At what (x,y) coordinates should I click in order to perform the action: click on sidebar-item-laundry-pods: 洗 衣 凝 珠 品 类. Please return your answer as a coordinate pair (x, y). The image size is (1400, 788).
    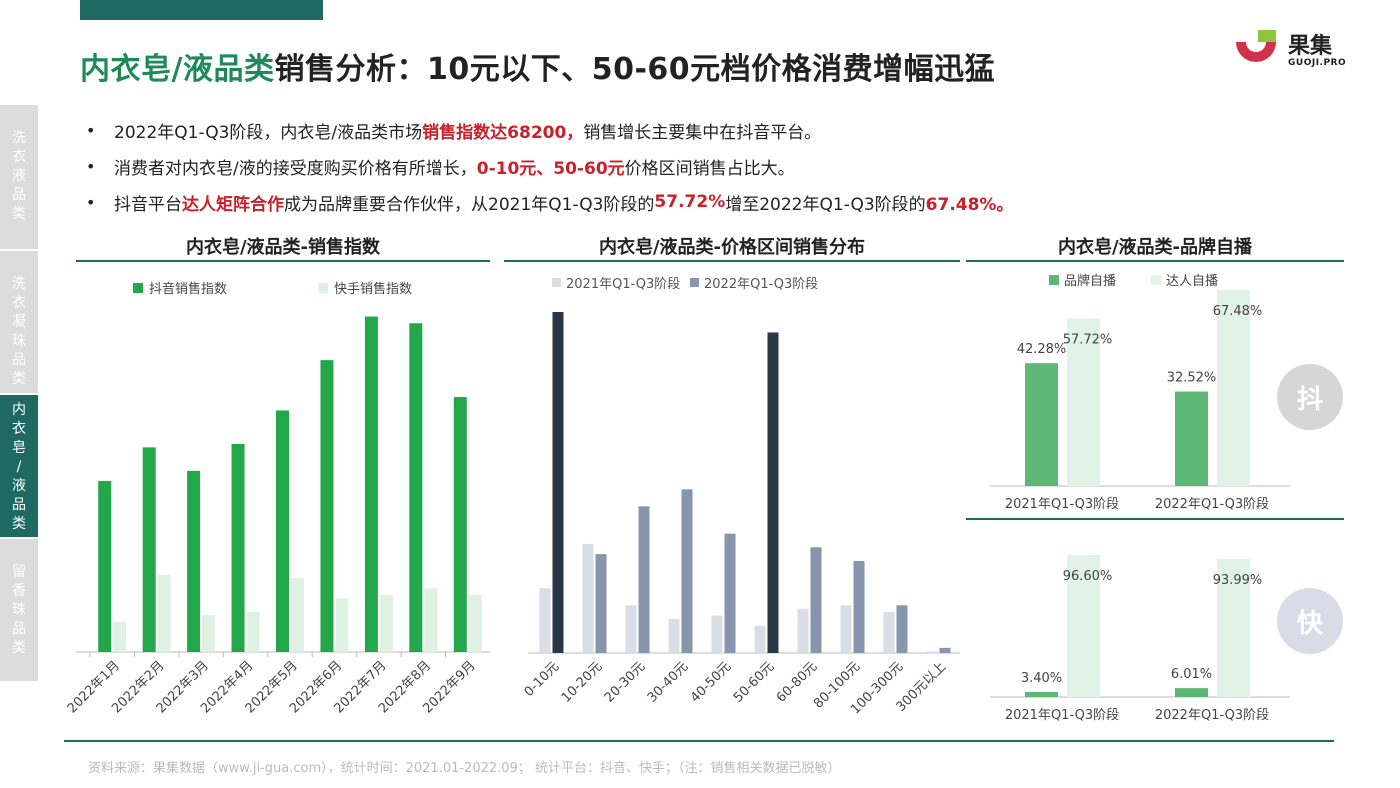
    Looking at the image, I should click on (19, 322).